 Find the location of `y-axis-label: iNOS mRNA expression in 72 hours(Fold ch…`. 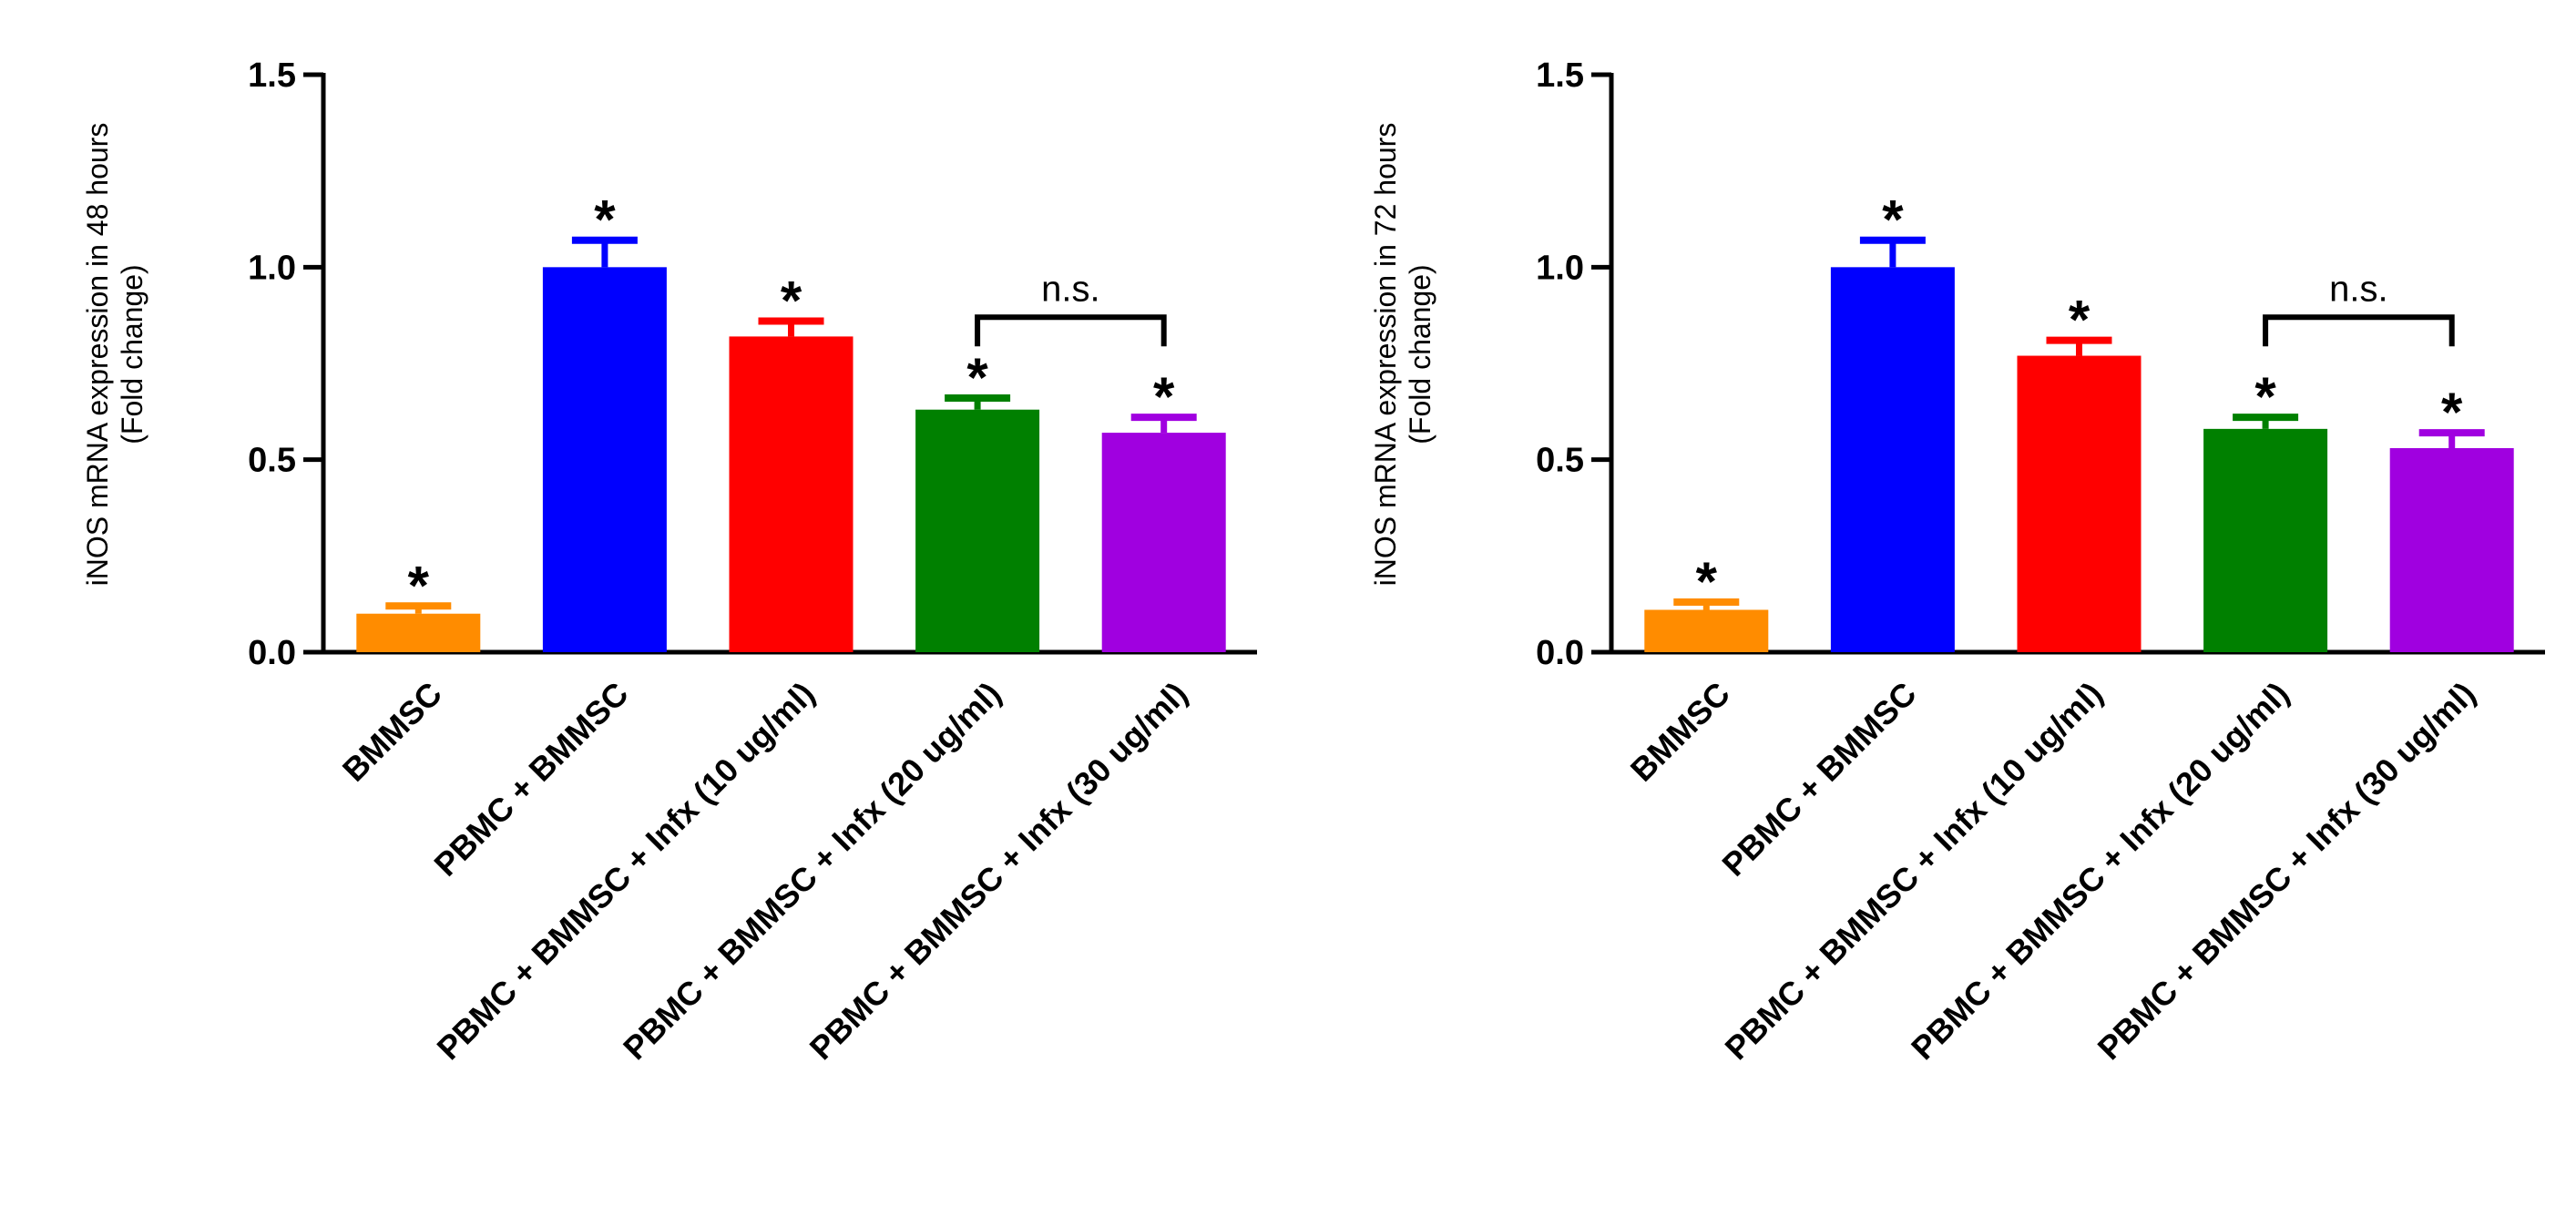

y-axis-label: iNOS mRNA expression in 72 hours(Fold ch… is located at coordinates (1402, 355).